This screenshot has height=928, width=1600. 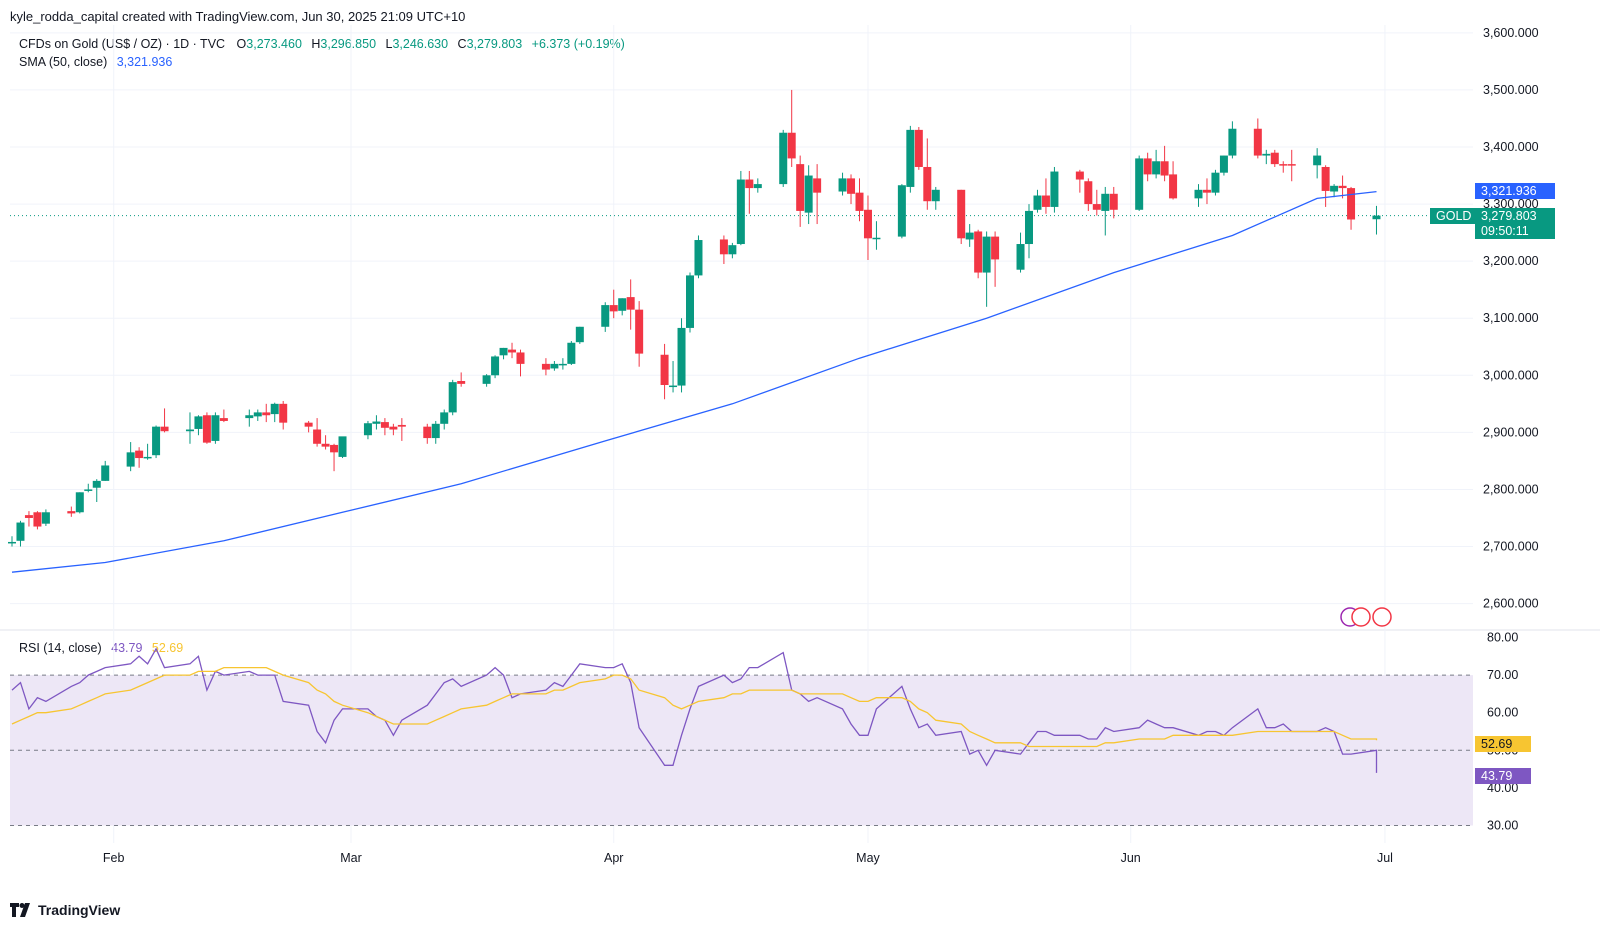 I want to click on rsi-tag: 43.79, so click(x=1503, y=776).